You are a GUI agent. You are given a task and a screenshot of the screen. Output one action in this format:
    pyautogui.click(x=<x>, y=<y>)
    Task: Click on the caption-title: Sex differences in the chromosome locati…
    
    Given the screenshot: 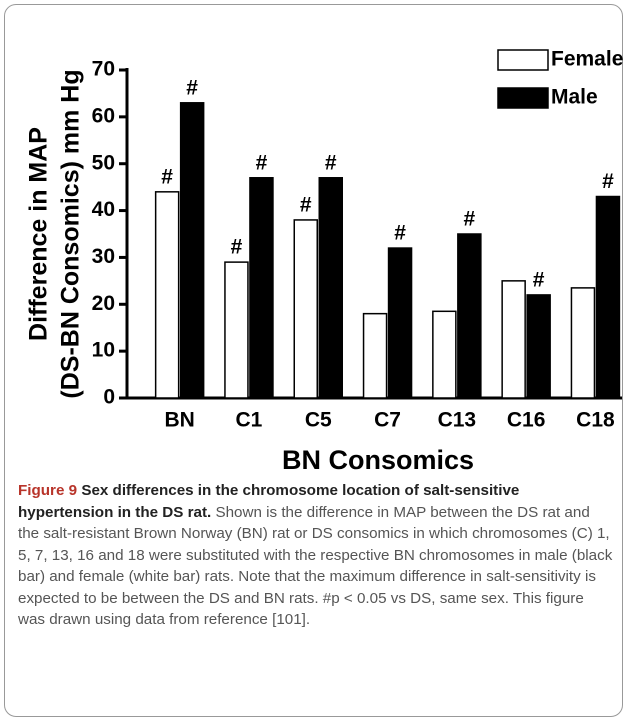 What is the action you would take?
    pyautogui.click(x=269, y=501)
    